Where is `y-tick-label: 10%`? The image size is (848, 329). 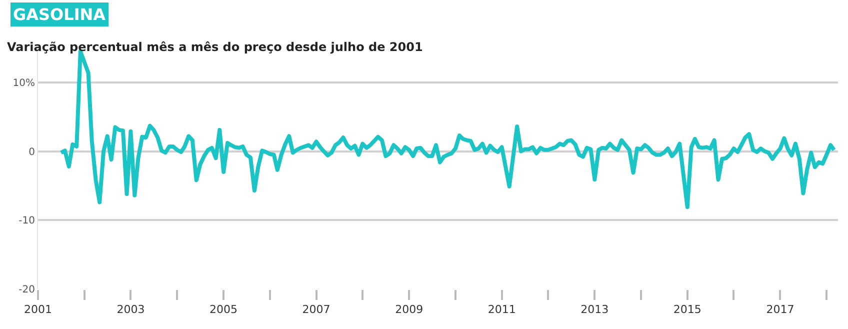 y-tick-label: 10% is located at coordinates (23, 83).